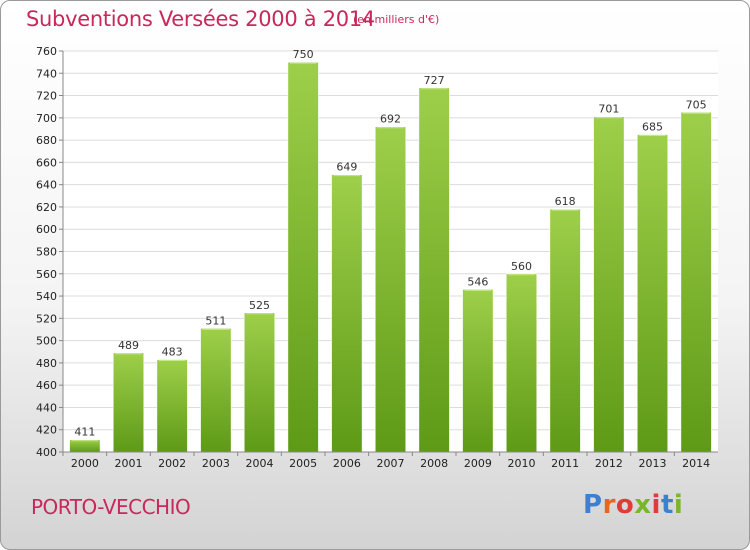  I want to click on y-tick-label: 760, so click(46, 51).